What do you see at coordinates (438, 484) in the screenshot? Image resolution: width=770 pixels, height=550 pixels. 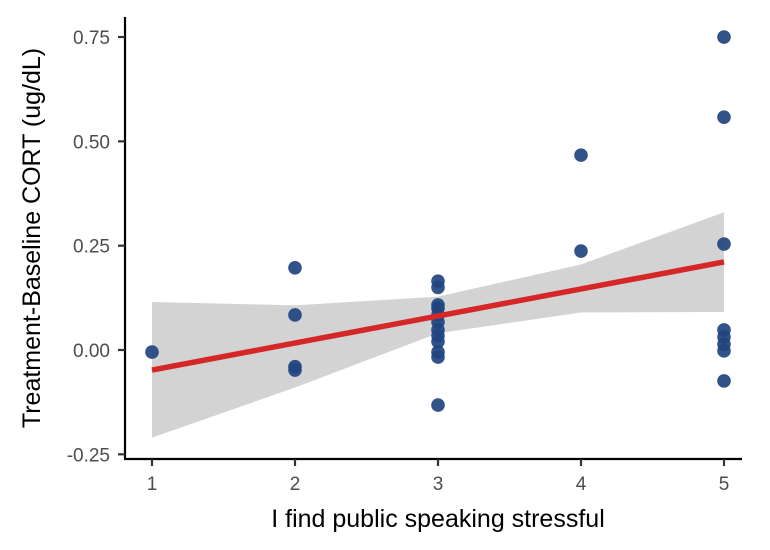 I see `x-tick-label: 3` at bounding box center [438, 484].